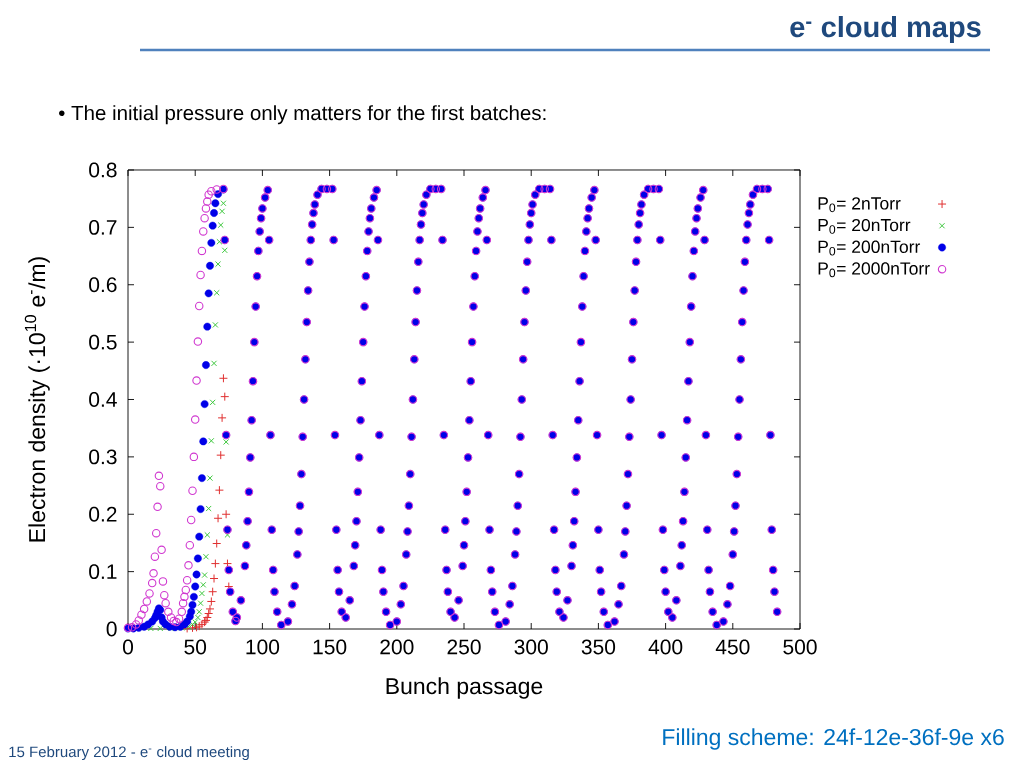  I want to click on x-tick-label: 50, so click(195, 647).